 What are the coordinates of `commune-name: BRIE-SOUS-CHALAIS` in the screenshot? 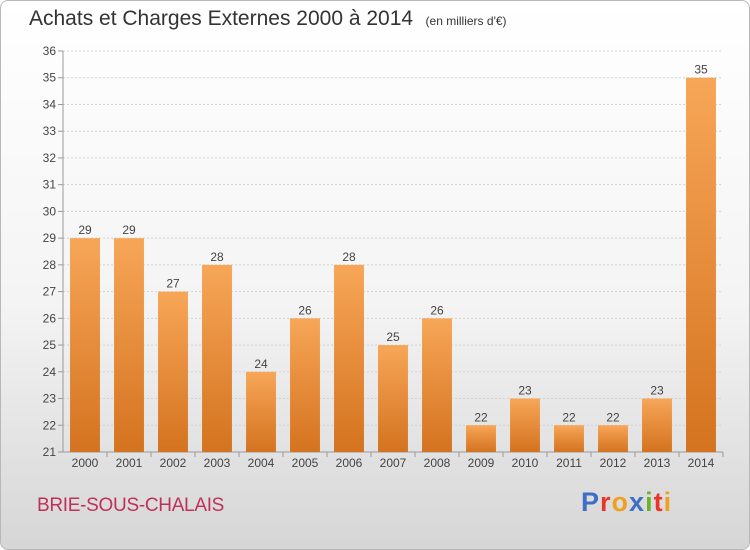 It's located at (131, 505).